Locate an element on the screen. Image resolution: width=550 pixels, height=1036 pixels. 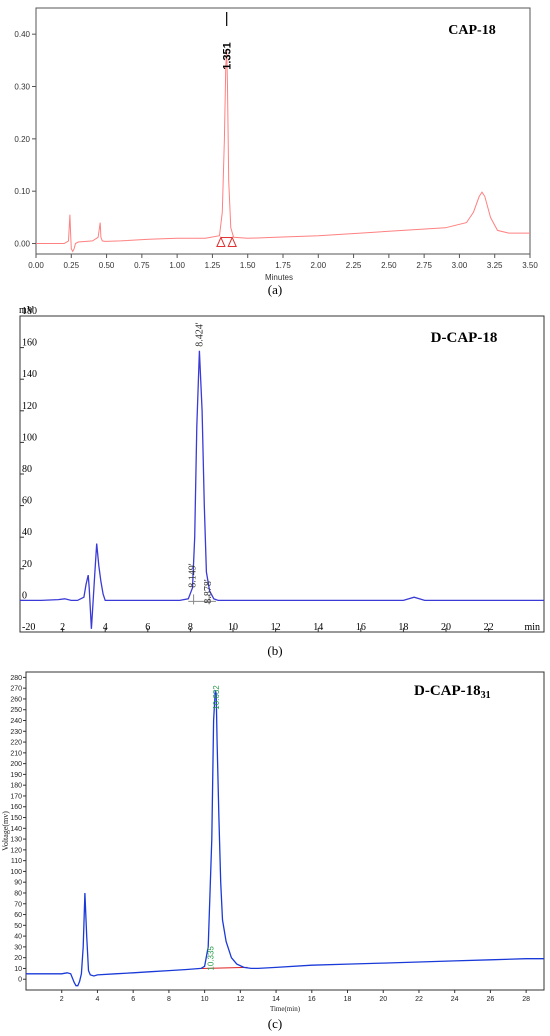
x-tick-label: 12 is located at coordinates (240, 999).